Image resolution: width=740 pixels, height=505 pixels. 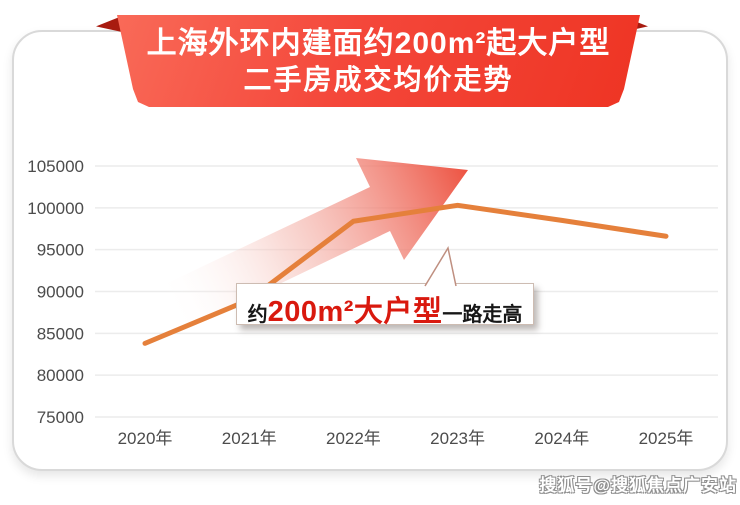 I want to click on y-axis-label: 75000, so click(x=60, y=417).